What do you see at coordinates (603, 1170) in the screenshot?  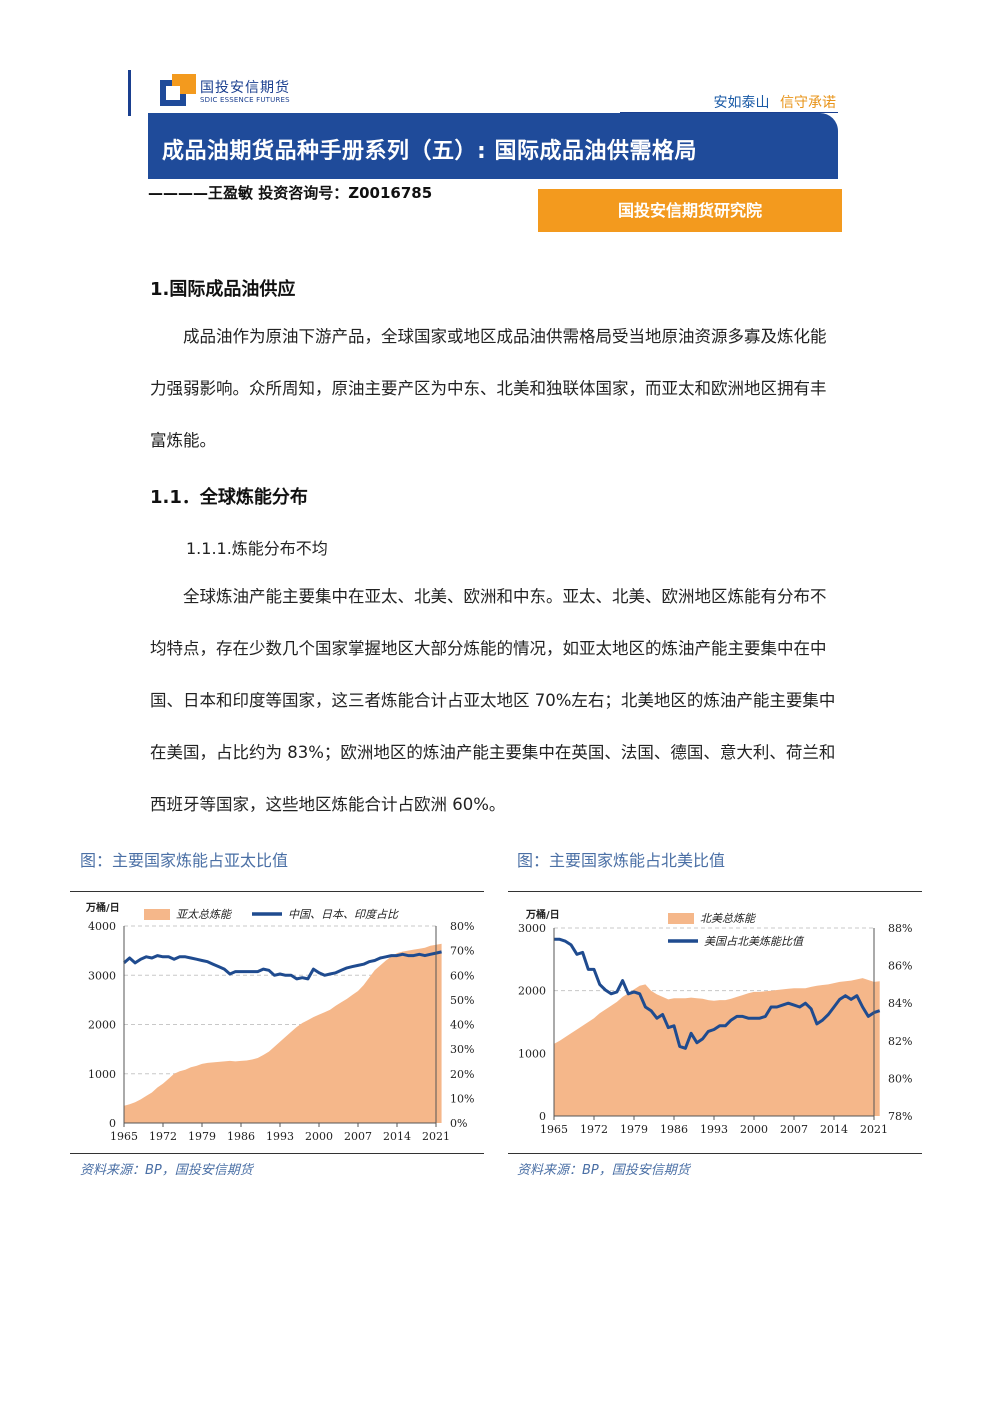 I see `right-figure-source: 资料来源：BP，国投安信期货` at bounding box center [603, 1170].